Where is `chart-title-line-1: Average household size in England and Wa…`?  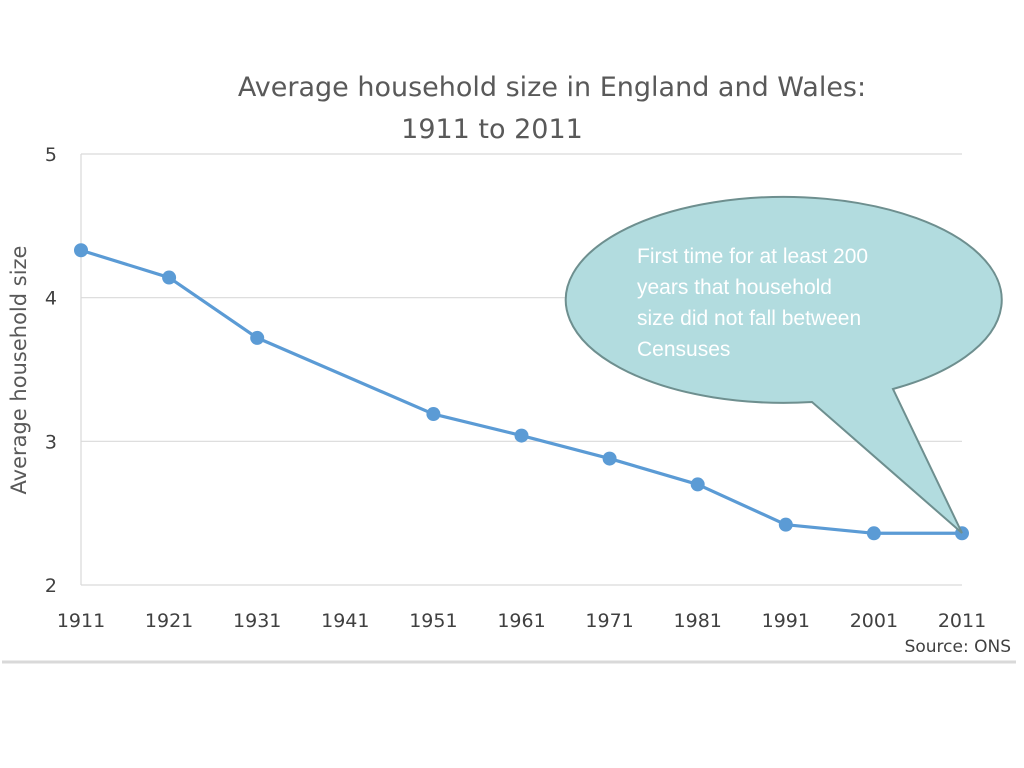 chart-title-line-1: Average household size in England and Wa… is located at coordinates (552, 87).